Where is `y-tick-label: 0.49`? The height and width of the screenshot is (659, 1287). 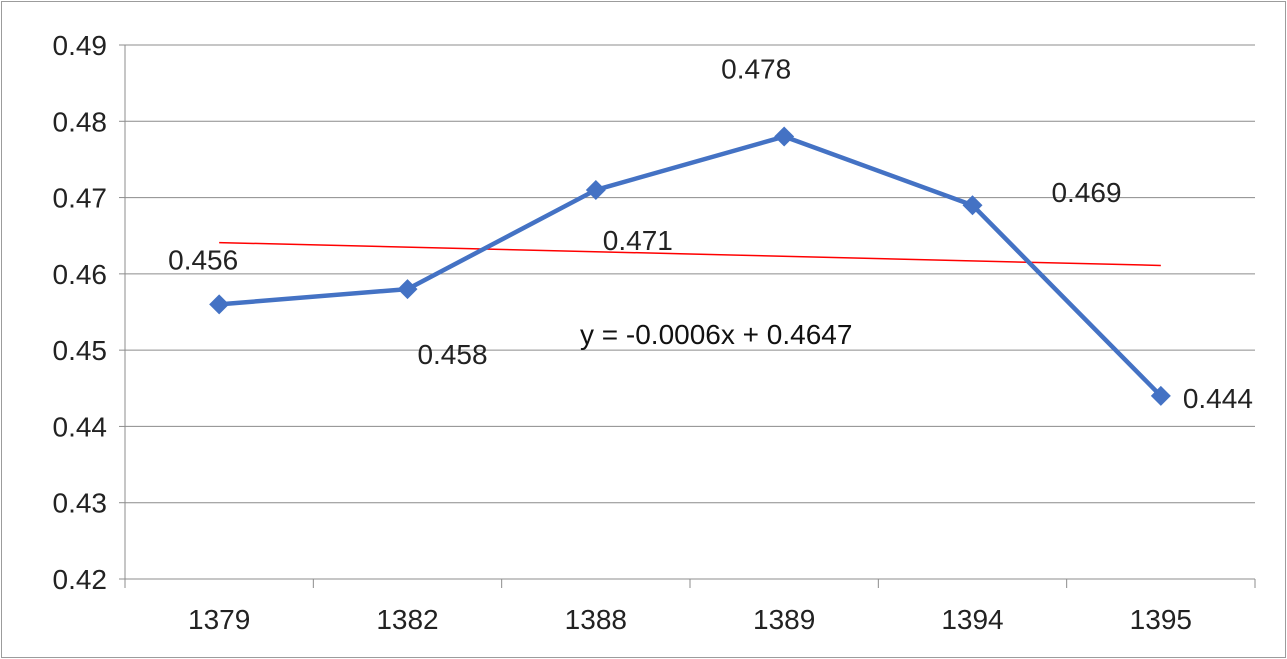 y-tick-label: 0.49 is located at coordinates (80, 45).